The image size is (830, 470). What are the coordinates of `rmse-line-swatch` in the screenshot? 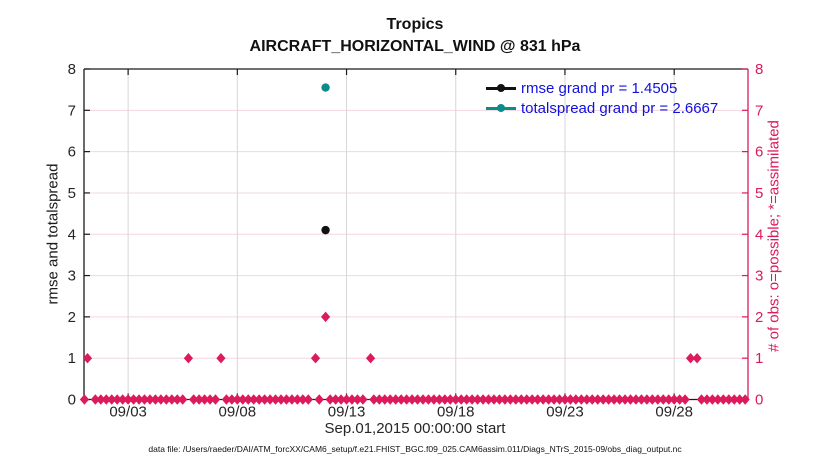 It's located at (501, 88).